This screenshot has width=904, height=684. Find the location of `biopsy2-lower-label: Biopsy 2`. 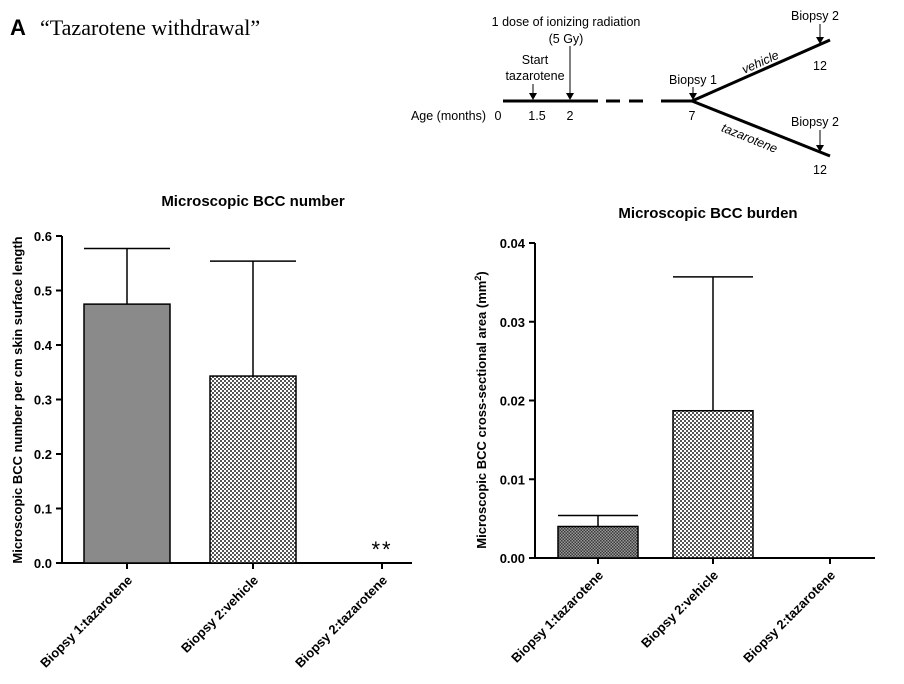

biopsy2-lower-label: Biopsy 2 is located at coordinates (815, 122).